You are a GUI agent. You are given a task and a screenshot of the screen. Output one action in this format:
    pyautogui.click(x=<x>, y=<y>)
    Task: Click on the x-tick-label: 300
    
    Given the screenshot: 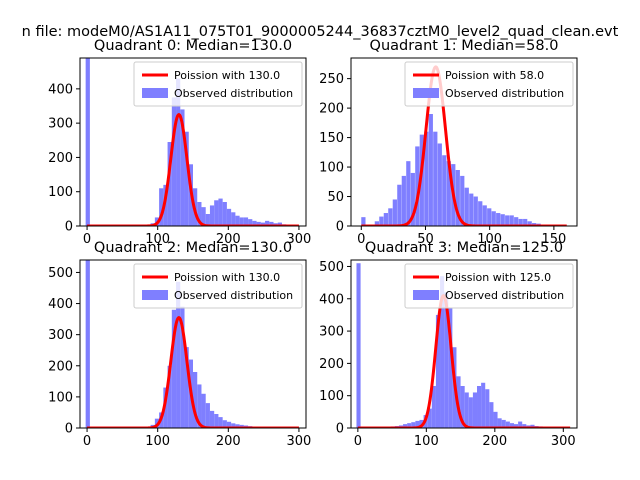 What is the action you would take?
    pyautogui.click(x=299, y=239)
    